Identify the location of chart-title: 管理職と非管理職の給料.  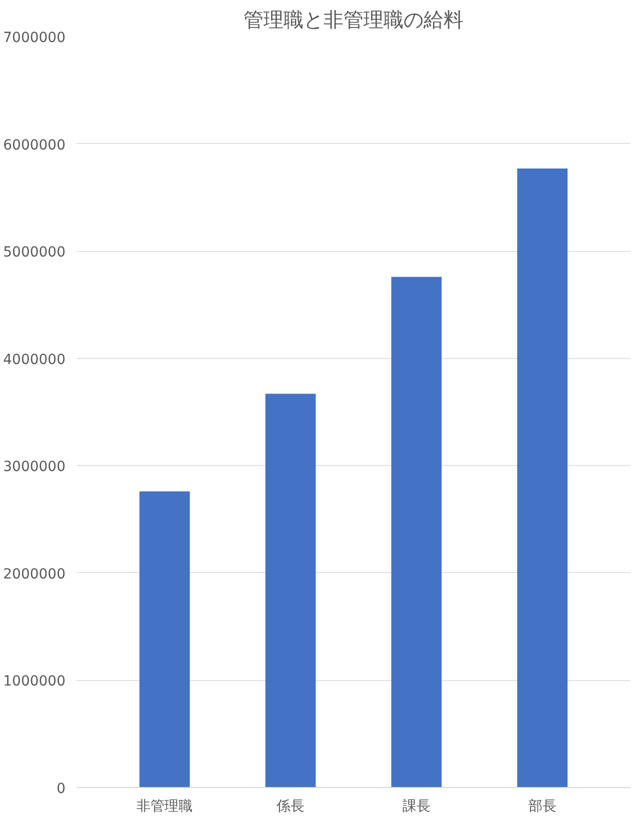
(354, 20).